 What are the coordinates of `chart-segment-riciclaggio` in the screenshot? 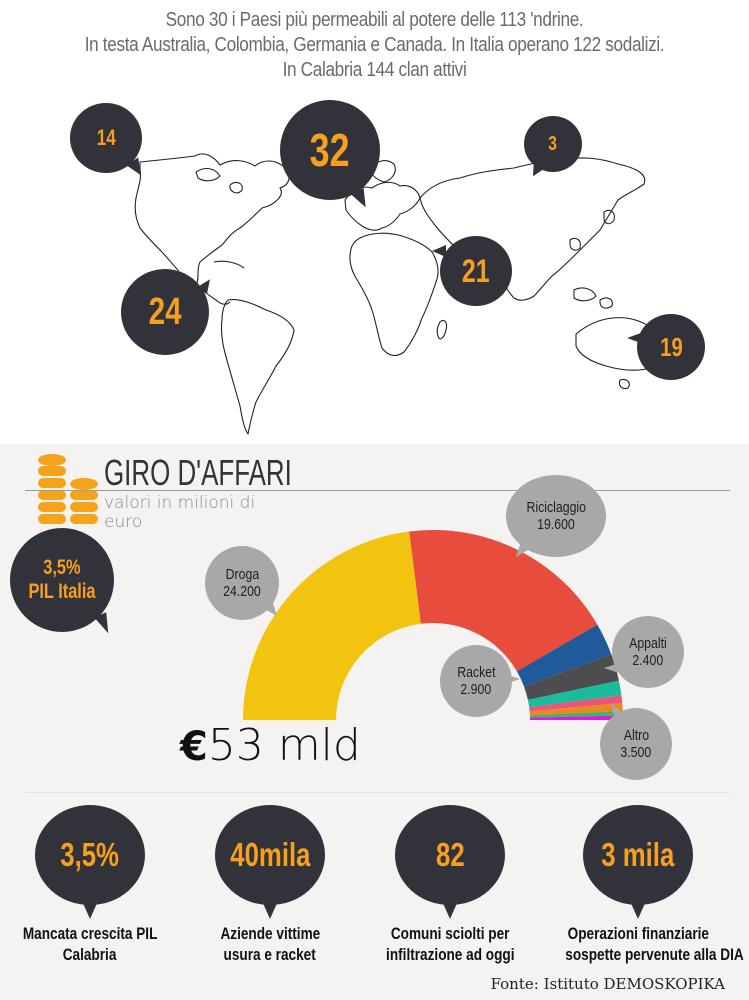 It's located at (503, 601).